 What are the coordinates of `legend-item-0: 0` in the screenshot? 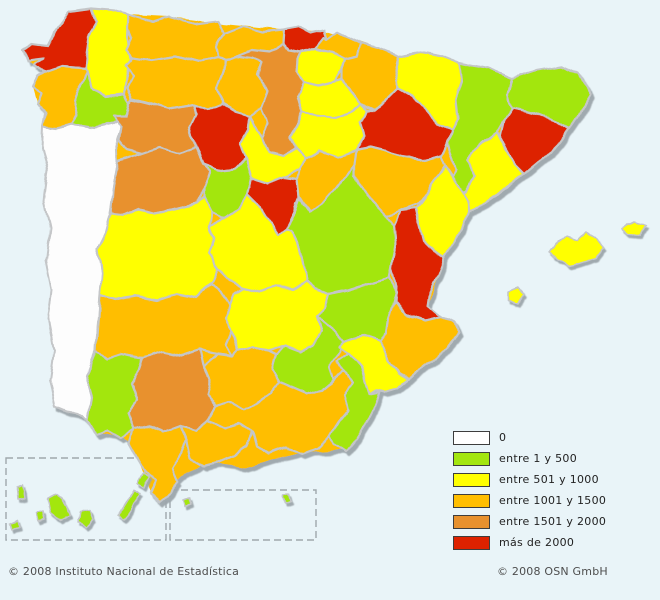 It's located at (529, 437).